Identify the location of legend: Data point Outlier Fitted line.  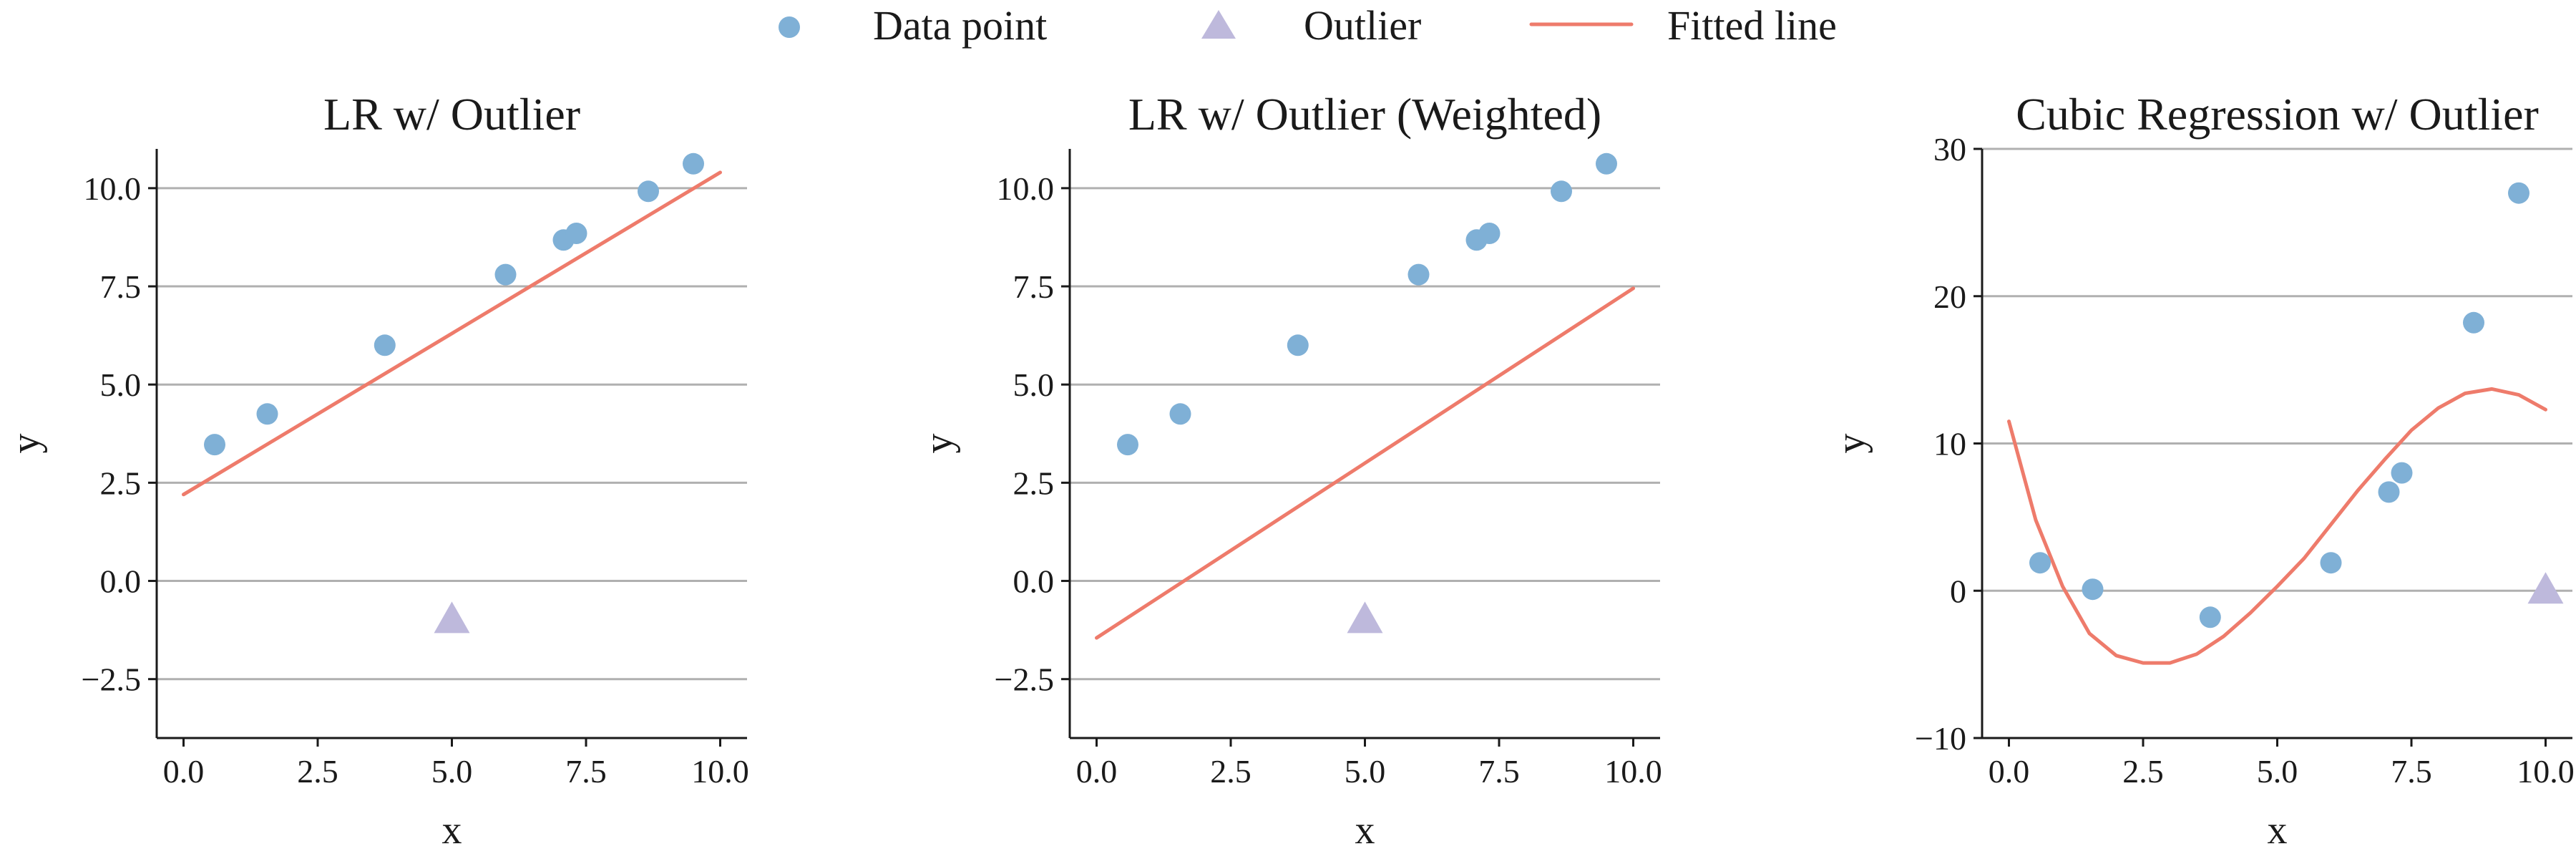
(1308, 26).